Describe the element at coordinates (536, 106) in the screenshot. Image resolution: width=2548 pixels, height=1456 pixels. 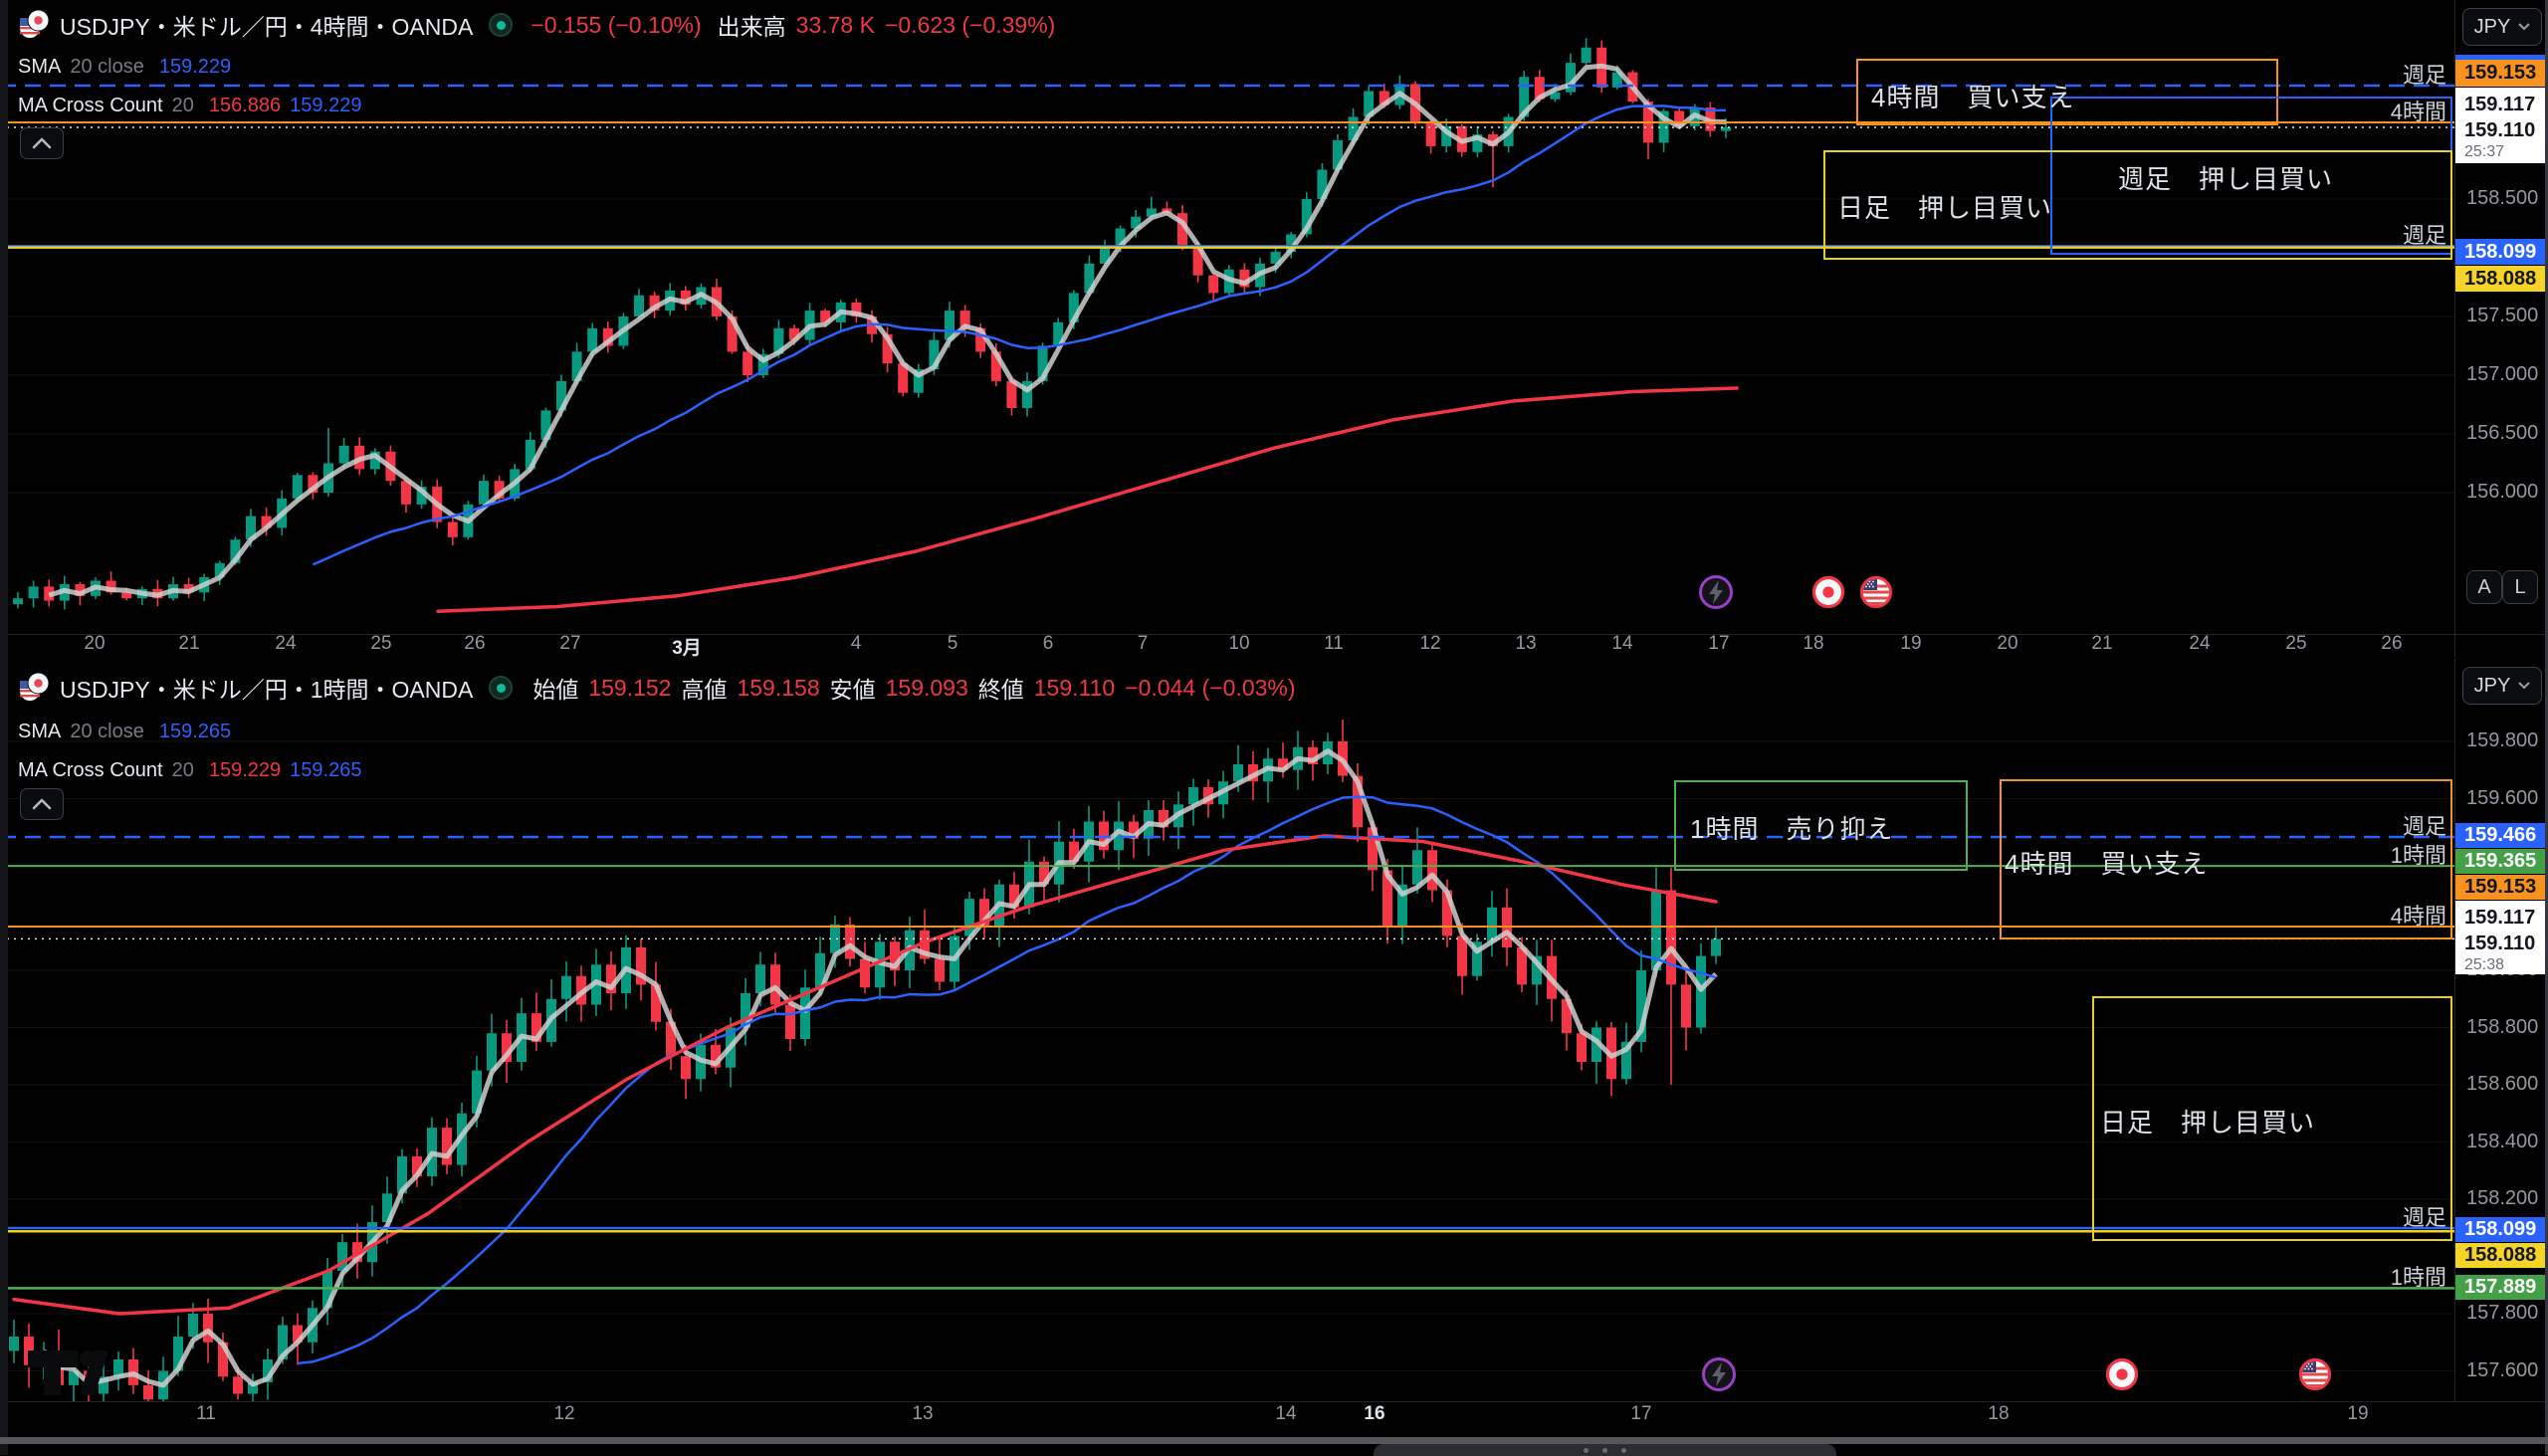
I see `legend-macross-row: MA Cross Count 20 156.886 159.229` at that location.